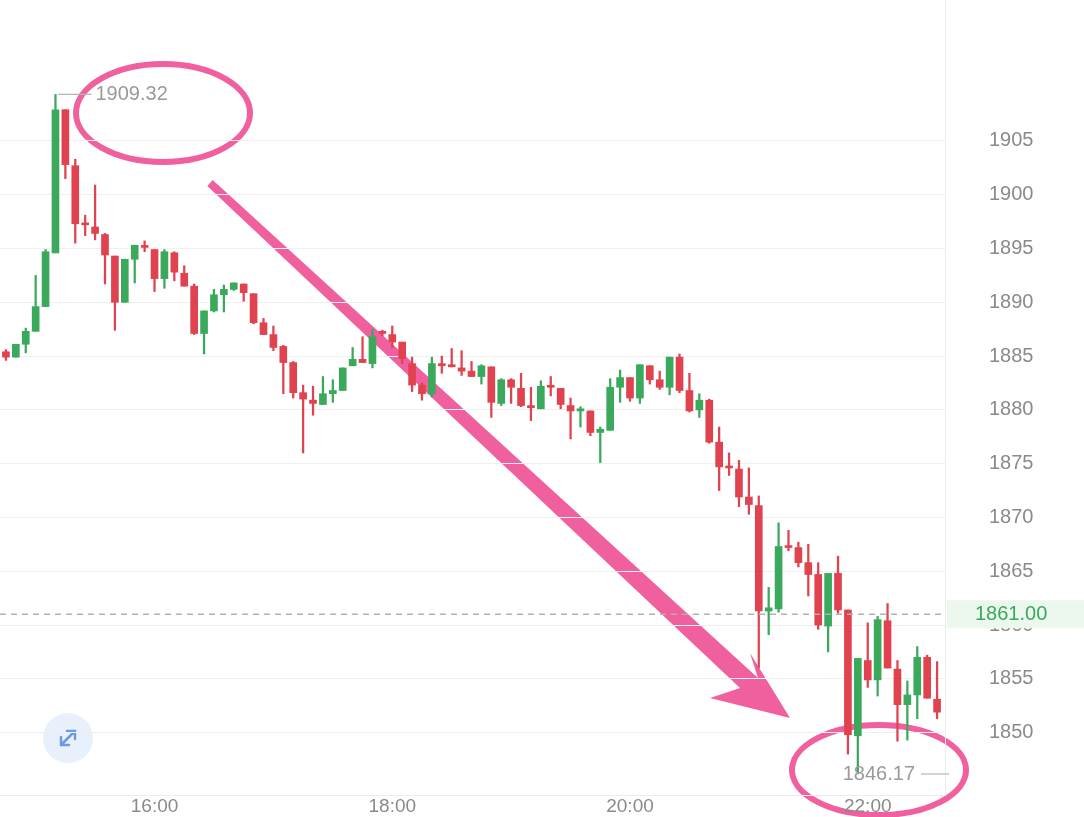 The image size is (1084, 817). Describe the element at coordinates (1011, 612) in the screenshot. I see `ref-line-label: 1861.00` at that location.